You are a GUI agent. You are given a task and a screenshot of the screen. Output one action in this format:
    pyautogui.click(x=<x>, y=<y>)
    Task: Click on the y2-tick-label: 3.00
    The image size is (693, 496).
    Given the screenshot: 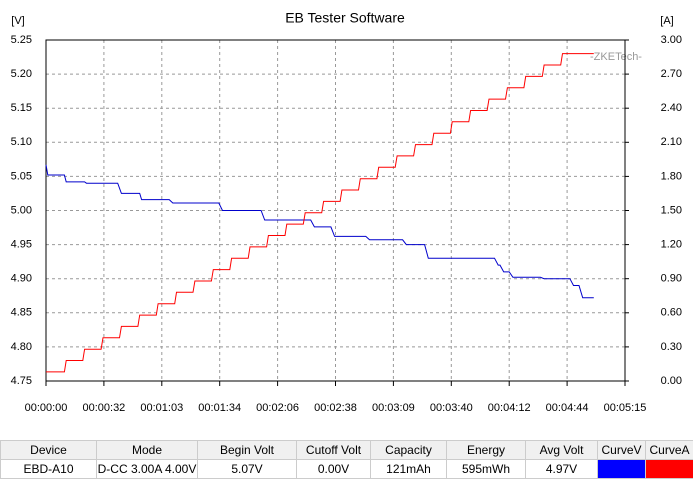 What is the action you would take?
    pyautogui.click(x=671, y=40)
    